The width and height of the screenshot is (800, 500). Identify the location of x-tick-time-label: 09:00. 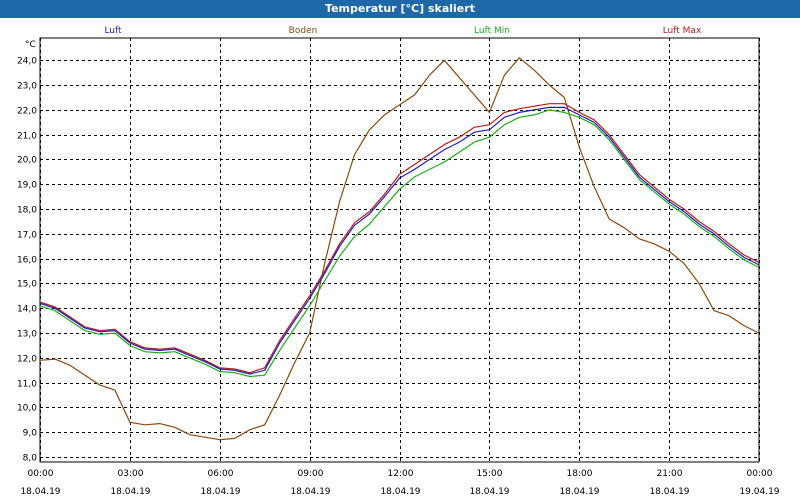
(311, 474).